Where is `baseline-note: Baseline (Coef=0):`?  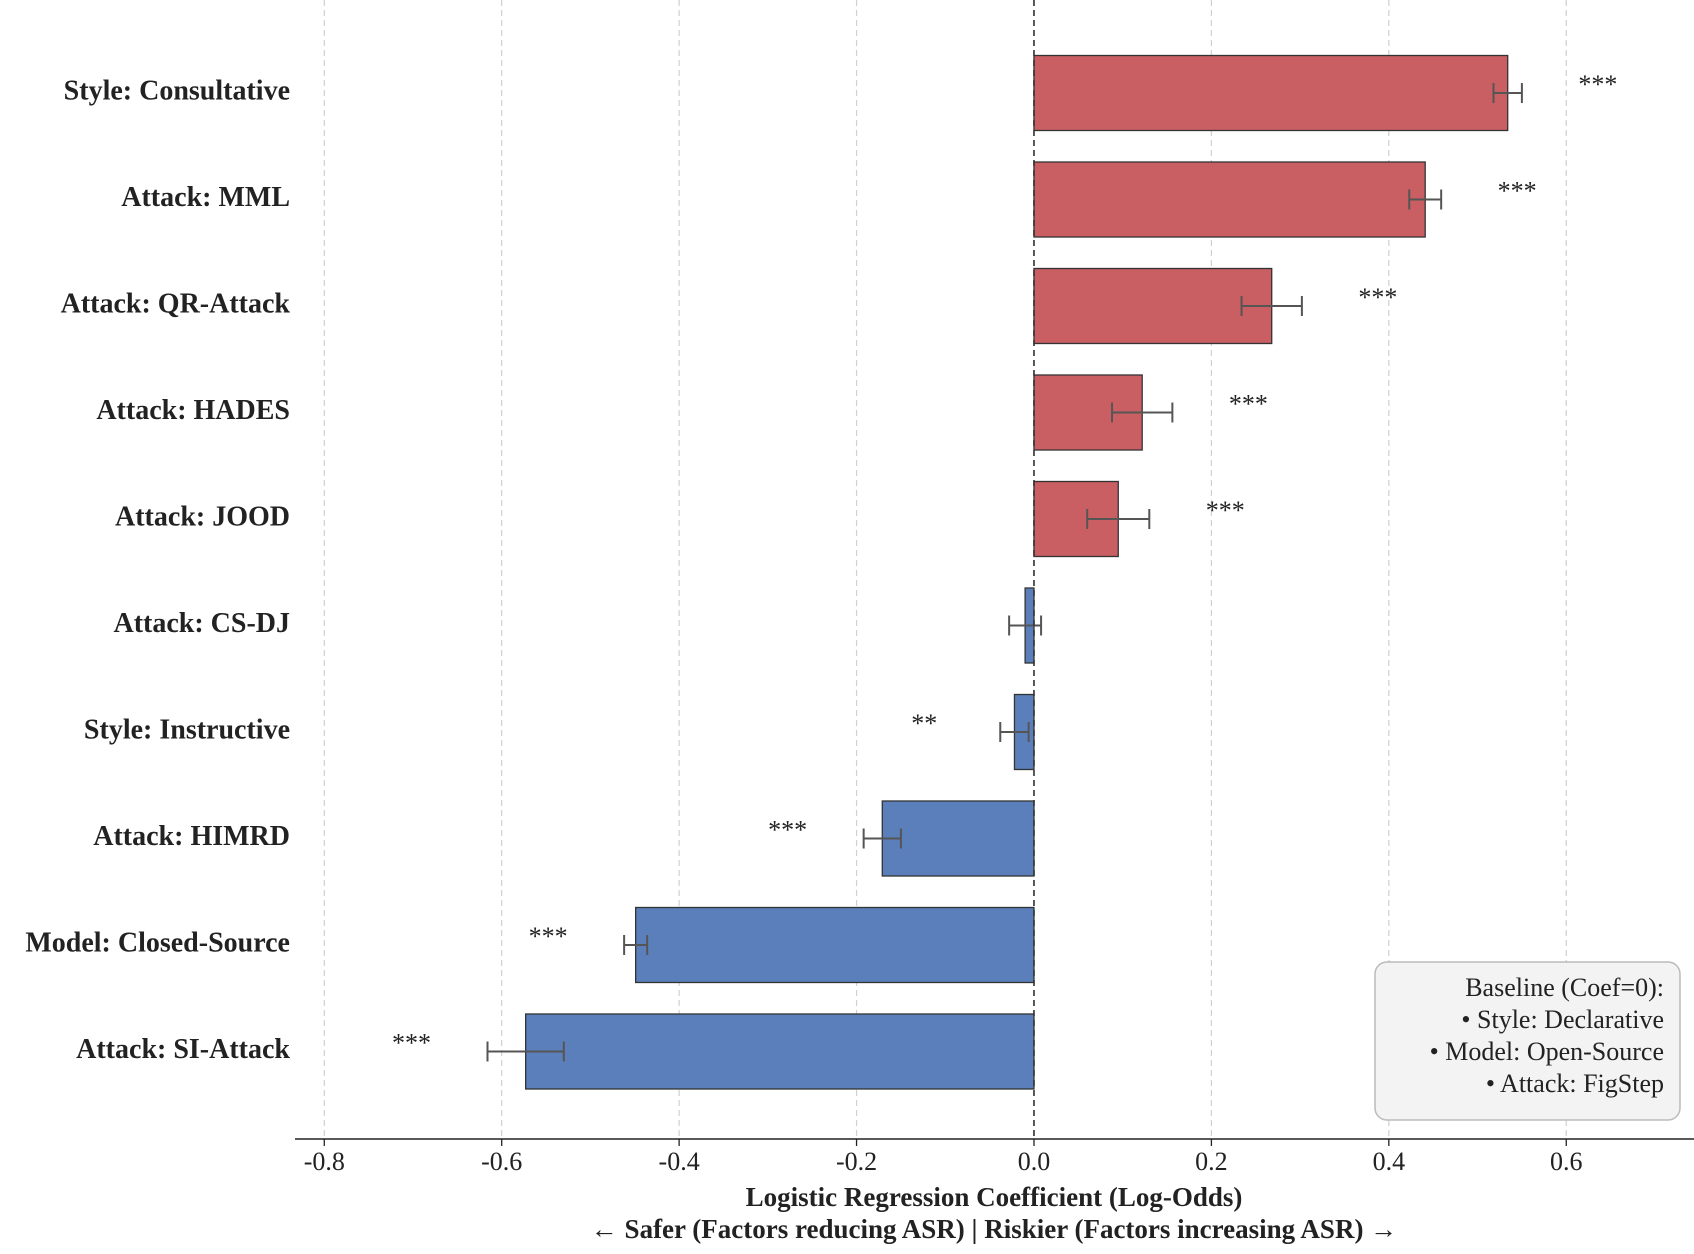 baseline-note: Baseline (Coef=0): is located at coordinates (1564, 987).